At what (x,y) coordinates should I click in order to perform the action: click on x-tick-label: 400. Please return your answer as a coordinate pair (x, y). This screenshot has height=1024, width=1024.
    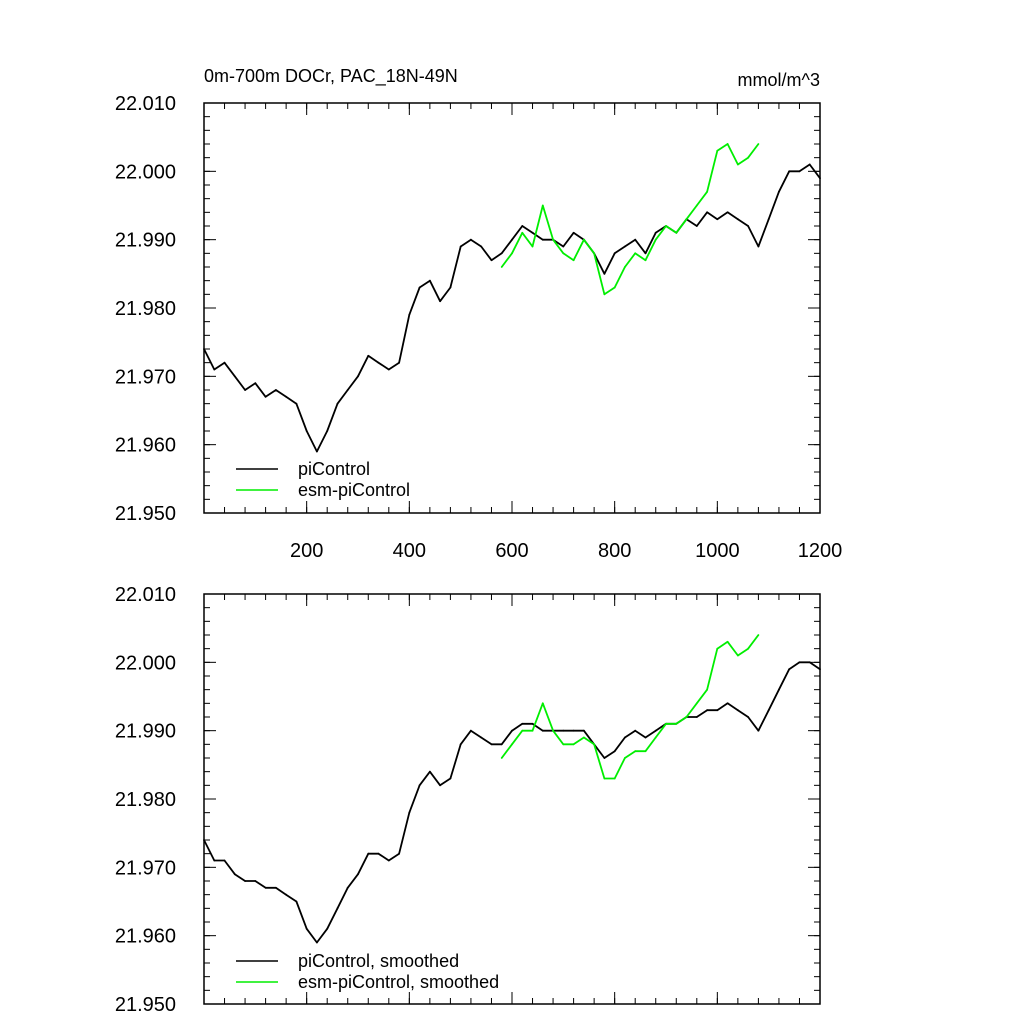
    Looking at the image, I should click on (409, 551).